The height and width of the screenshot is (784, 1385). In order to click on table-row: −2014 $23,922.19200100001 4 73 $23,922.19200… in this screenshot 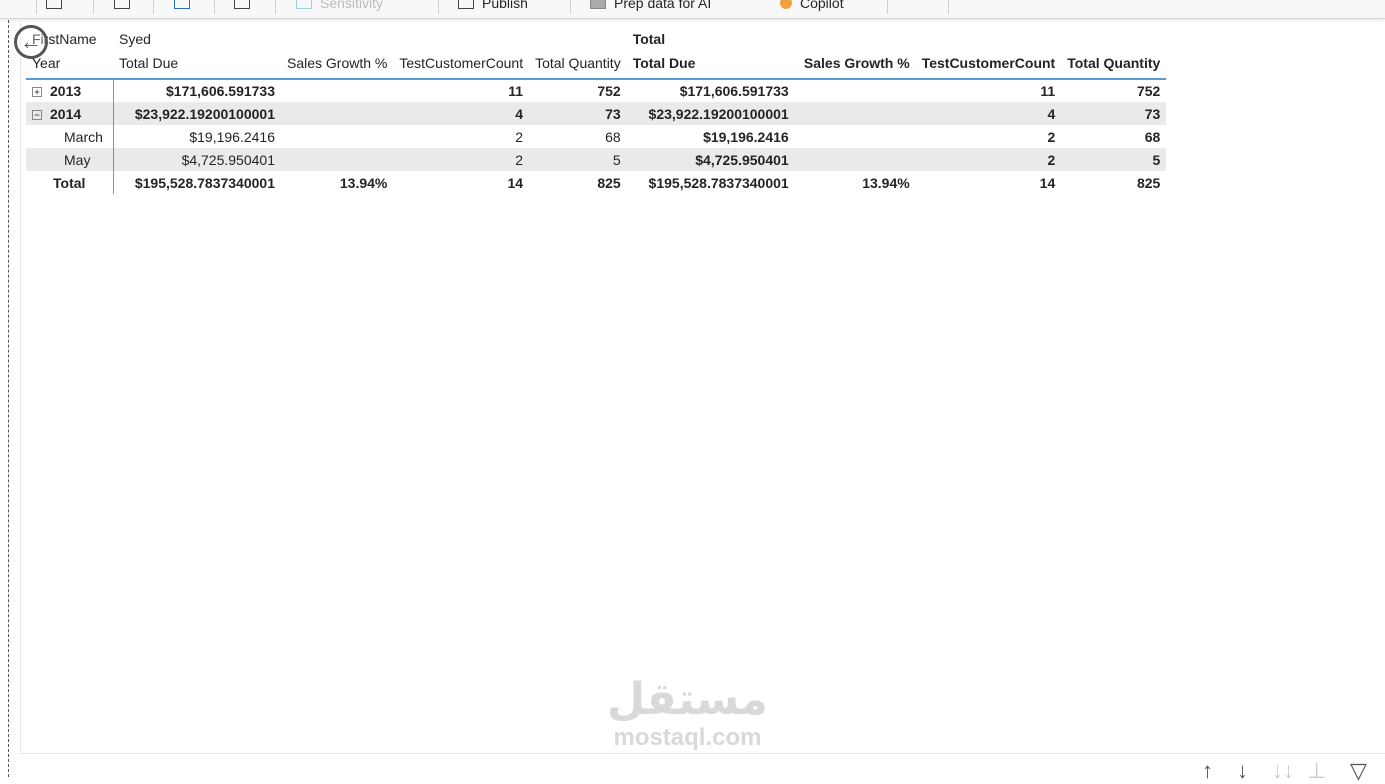, I will do `click(596, 113)`.